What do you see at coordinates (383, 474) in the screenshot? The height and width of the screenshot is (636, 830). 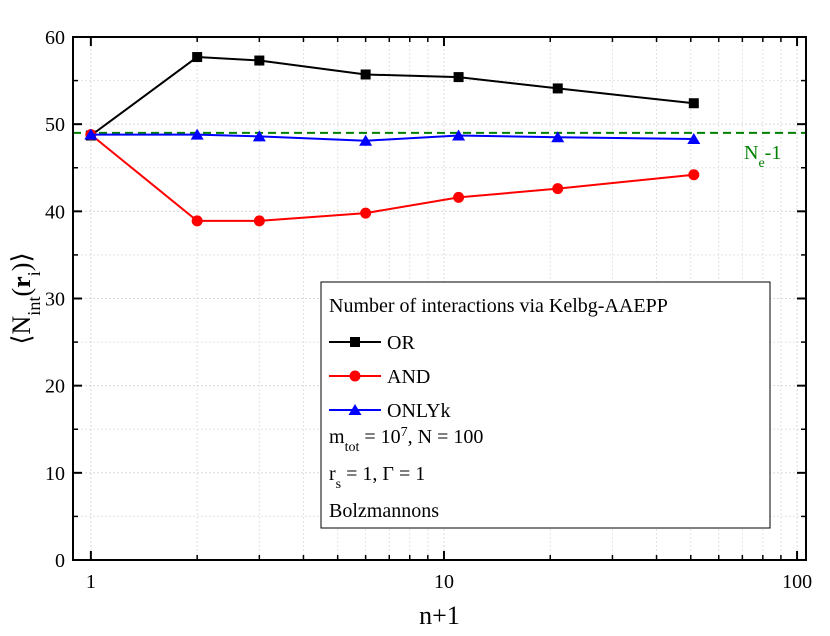 I see `text-part: = 1, Γ = 1` at bounding box center [383, 474].